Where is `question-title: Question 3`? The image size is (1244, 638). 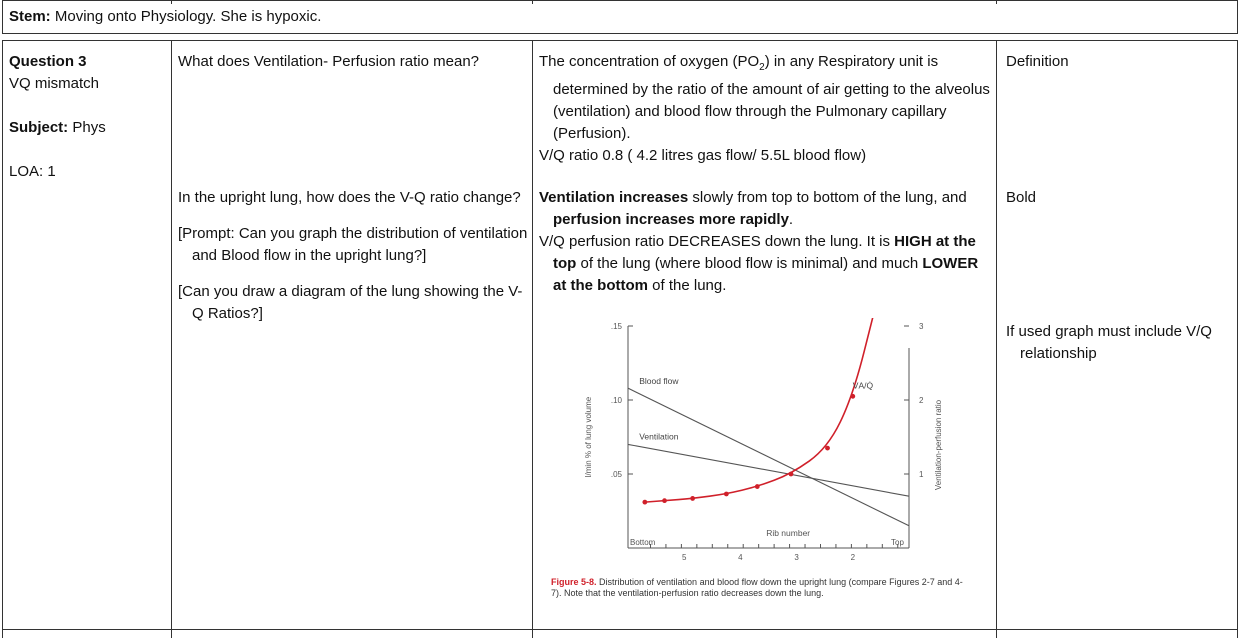 question-title: Question 3 is located at coordinates (48, 61).